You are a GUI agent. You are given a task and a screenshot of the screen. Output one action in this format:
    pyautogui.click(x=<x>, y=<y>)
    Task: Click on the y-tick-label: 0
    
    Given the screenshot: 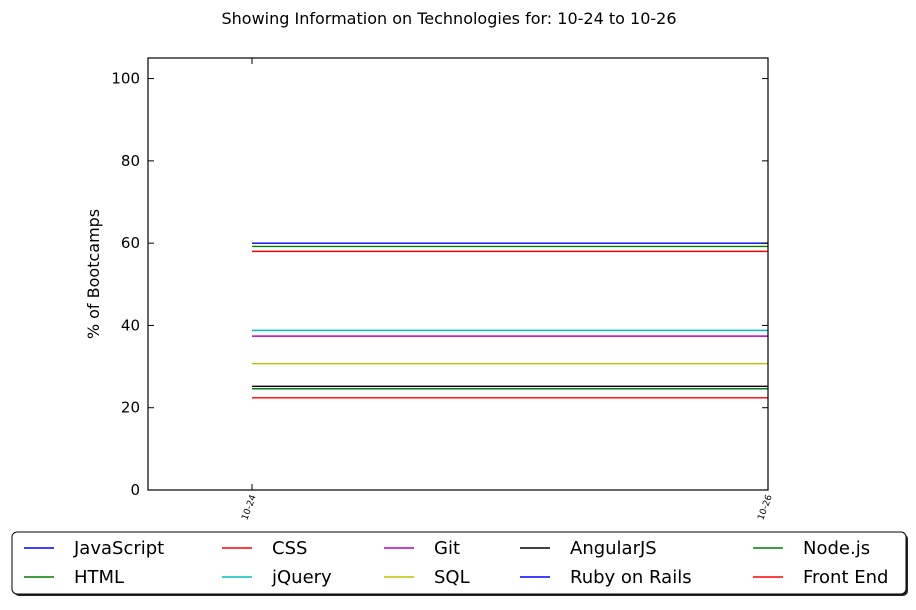 What is the action you would take?
    pyautogui.click(x=135, y=490)
    